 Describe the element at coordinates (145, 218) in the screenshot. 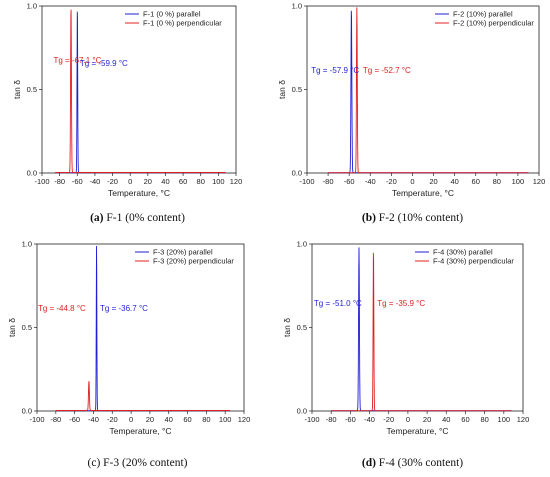

I see `caption-a-text: F-1 (0% content)` at that location.